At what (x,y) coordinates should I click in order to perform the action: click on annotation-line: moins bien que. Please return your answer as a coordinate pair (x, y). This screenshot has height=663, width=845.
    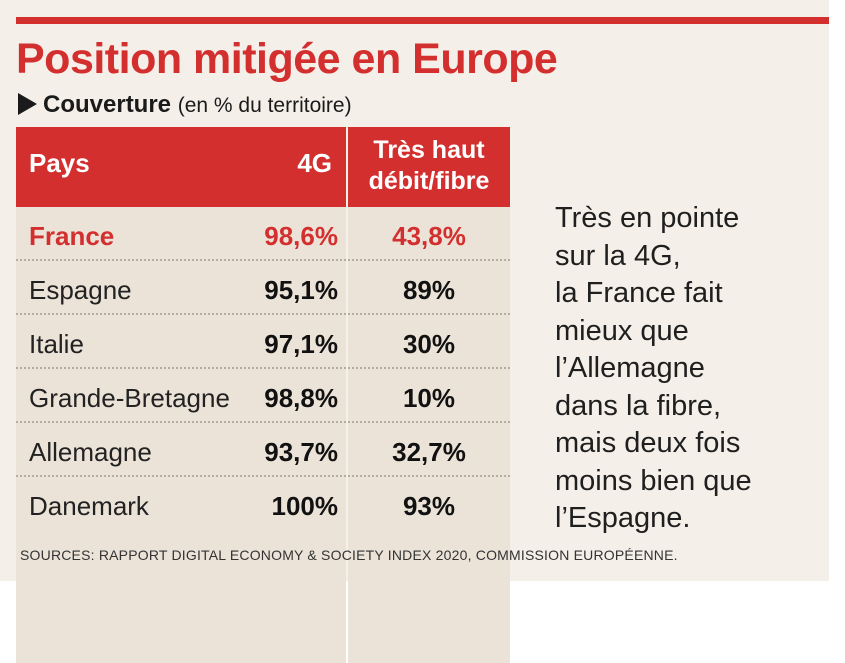
    Looking at the image, I should click on (653, 480).